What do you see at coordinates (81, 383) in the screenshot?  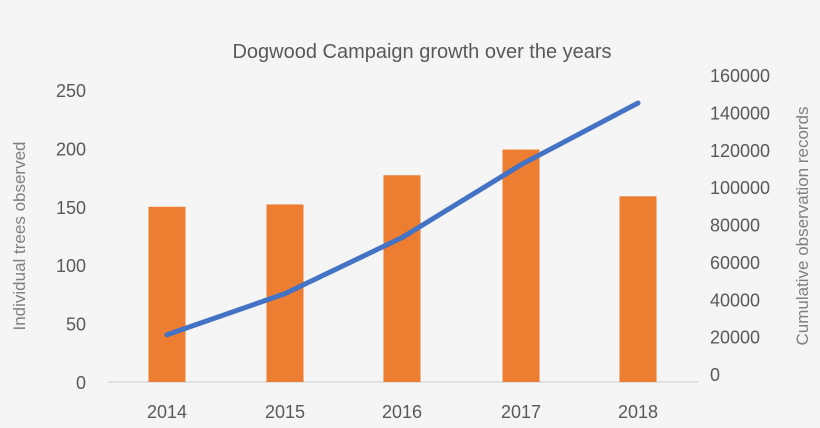 I see `left-tick-label: 0` at bounding box center [81, 383].